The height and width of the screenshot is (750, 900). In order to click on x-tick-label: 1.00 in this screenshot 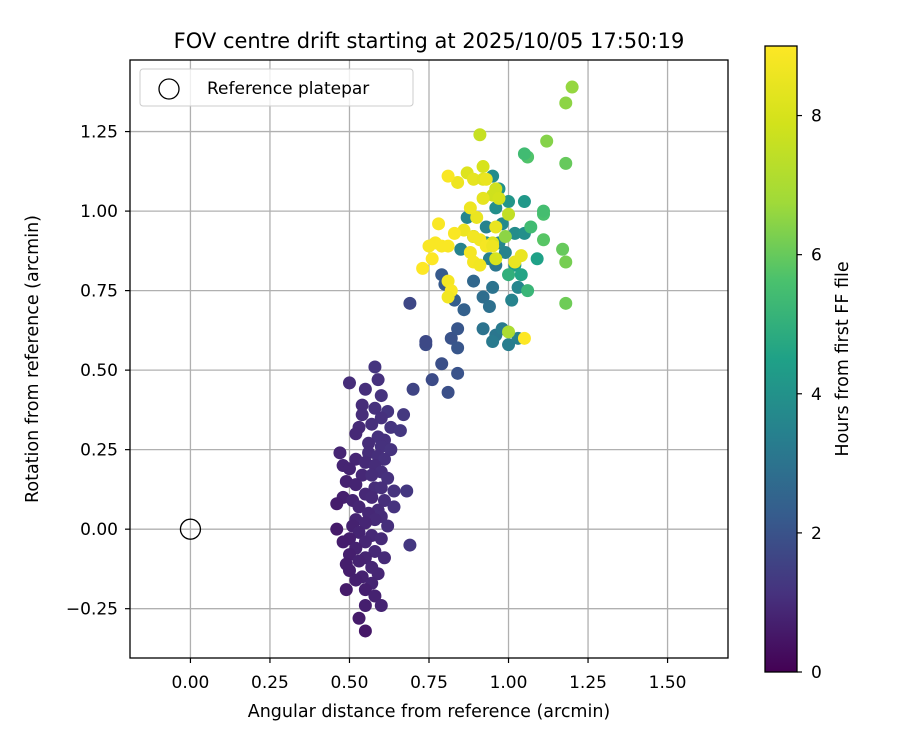, I will do `click(509, 683)`.